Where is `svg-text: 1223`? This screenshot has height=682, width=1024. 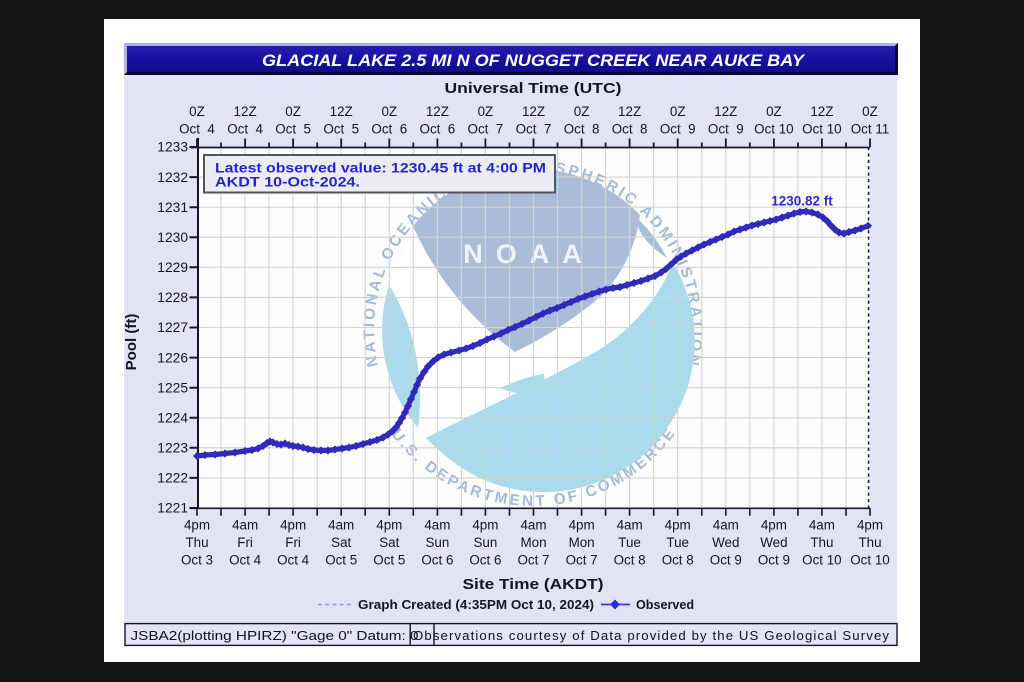
svg-text: 1223 is located at coordinates (172, 448).